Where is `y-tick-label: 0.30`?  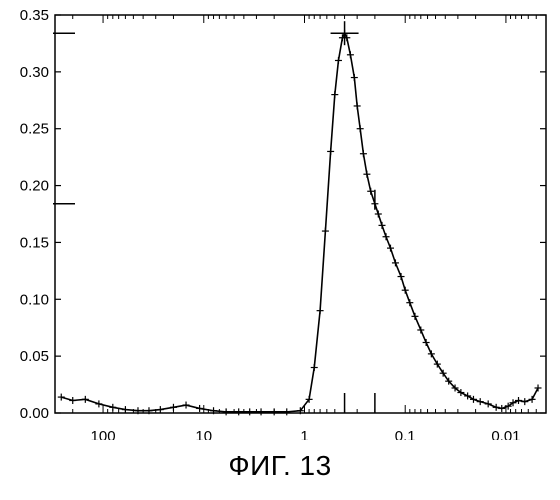 y-tick-label: 0.30 is located at coordinates (34, 72).